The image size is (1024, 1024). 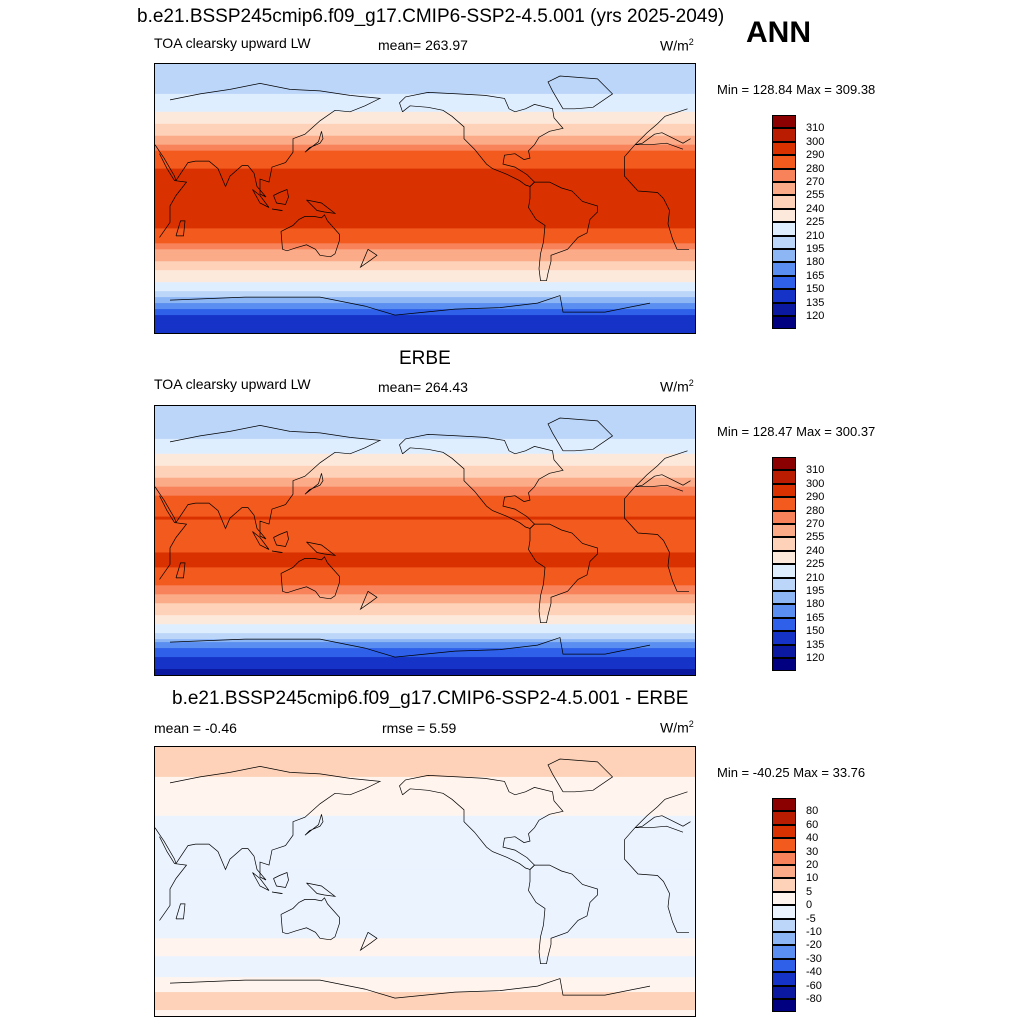 What do you see at coordinates (691, 383) in the screenshot?
I see `panel-2-units-exp: 2` at bounding box center [691, 383].